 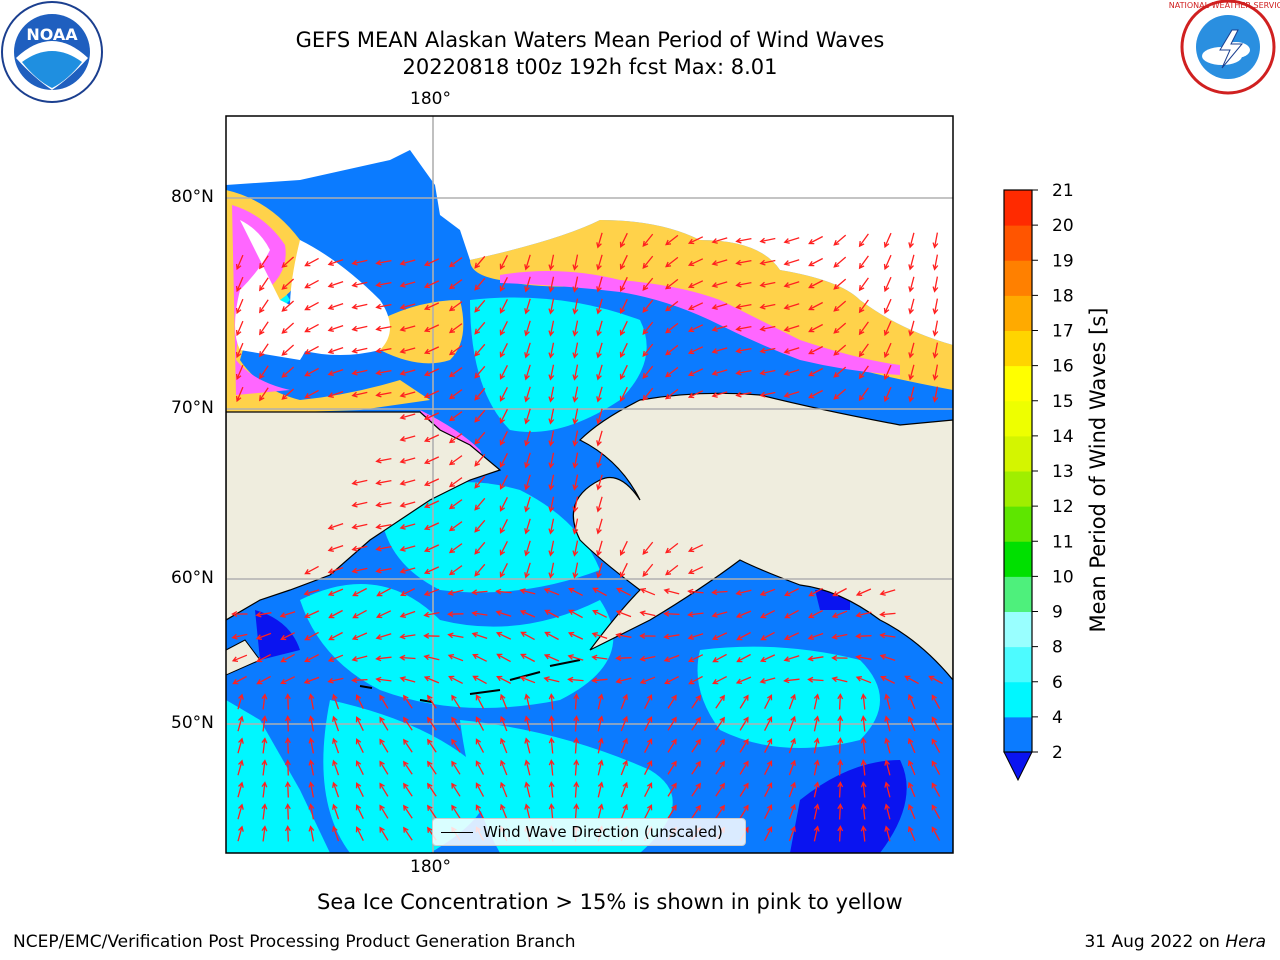 I want to click on colorbar-tick-label: 19, so click(x=1063, y=261).